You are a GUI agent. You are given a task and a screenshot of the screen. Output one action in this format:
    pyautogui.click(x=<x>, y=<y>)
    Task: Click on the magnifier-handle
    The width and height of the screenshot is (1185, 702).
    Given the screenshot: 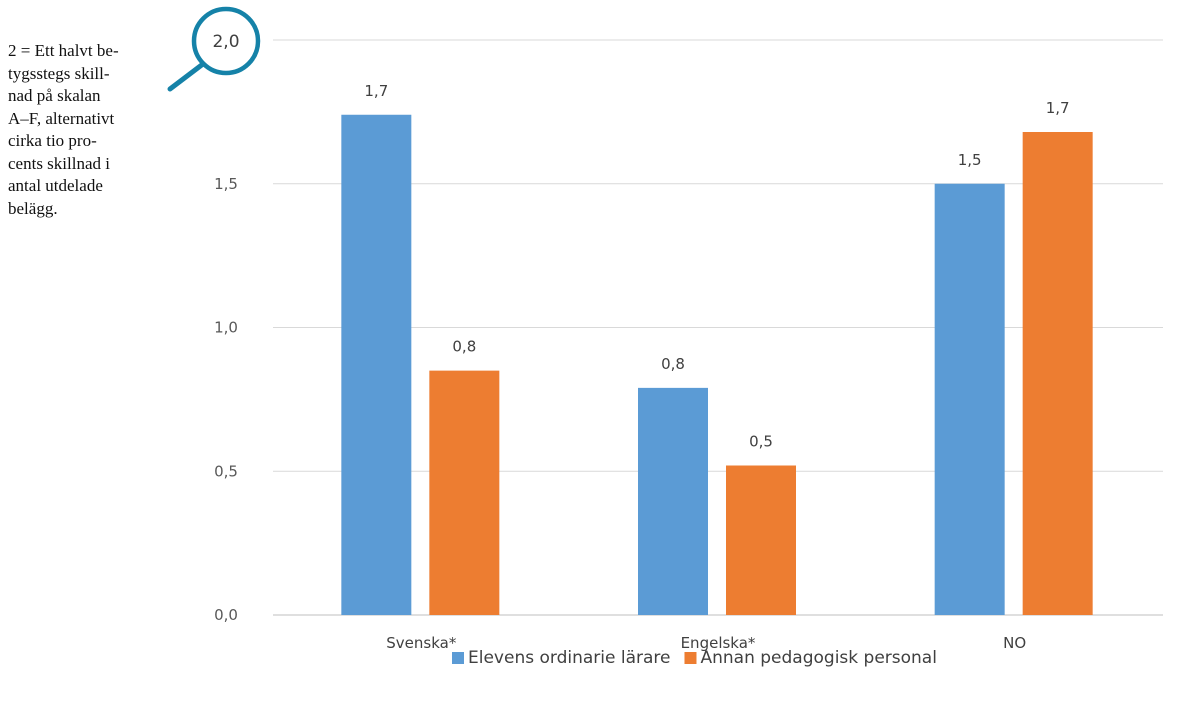 What is the action you would take?
    pyautogui.click(x=186, y=76)
    